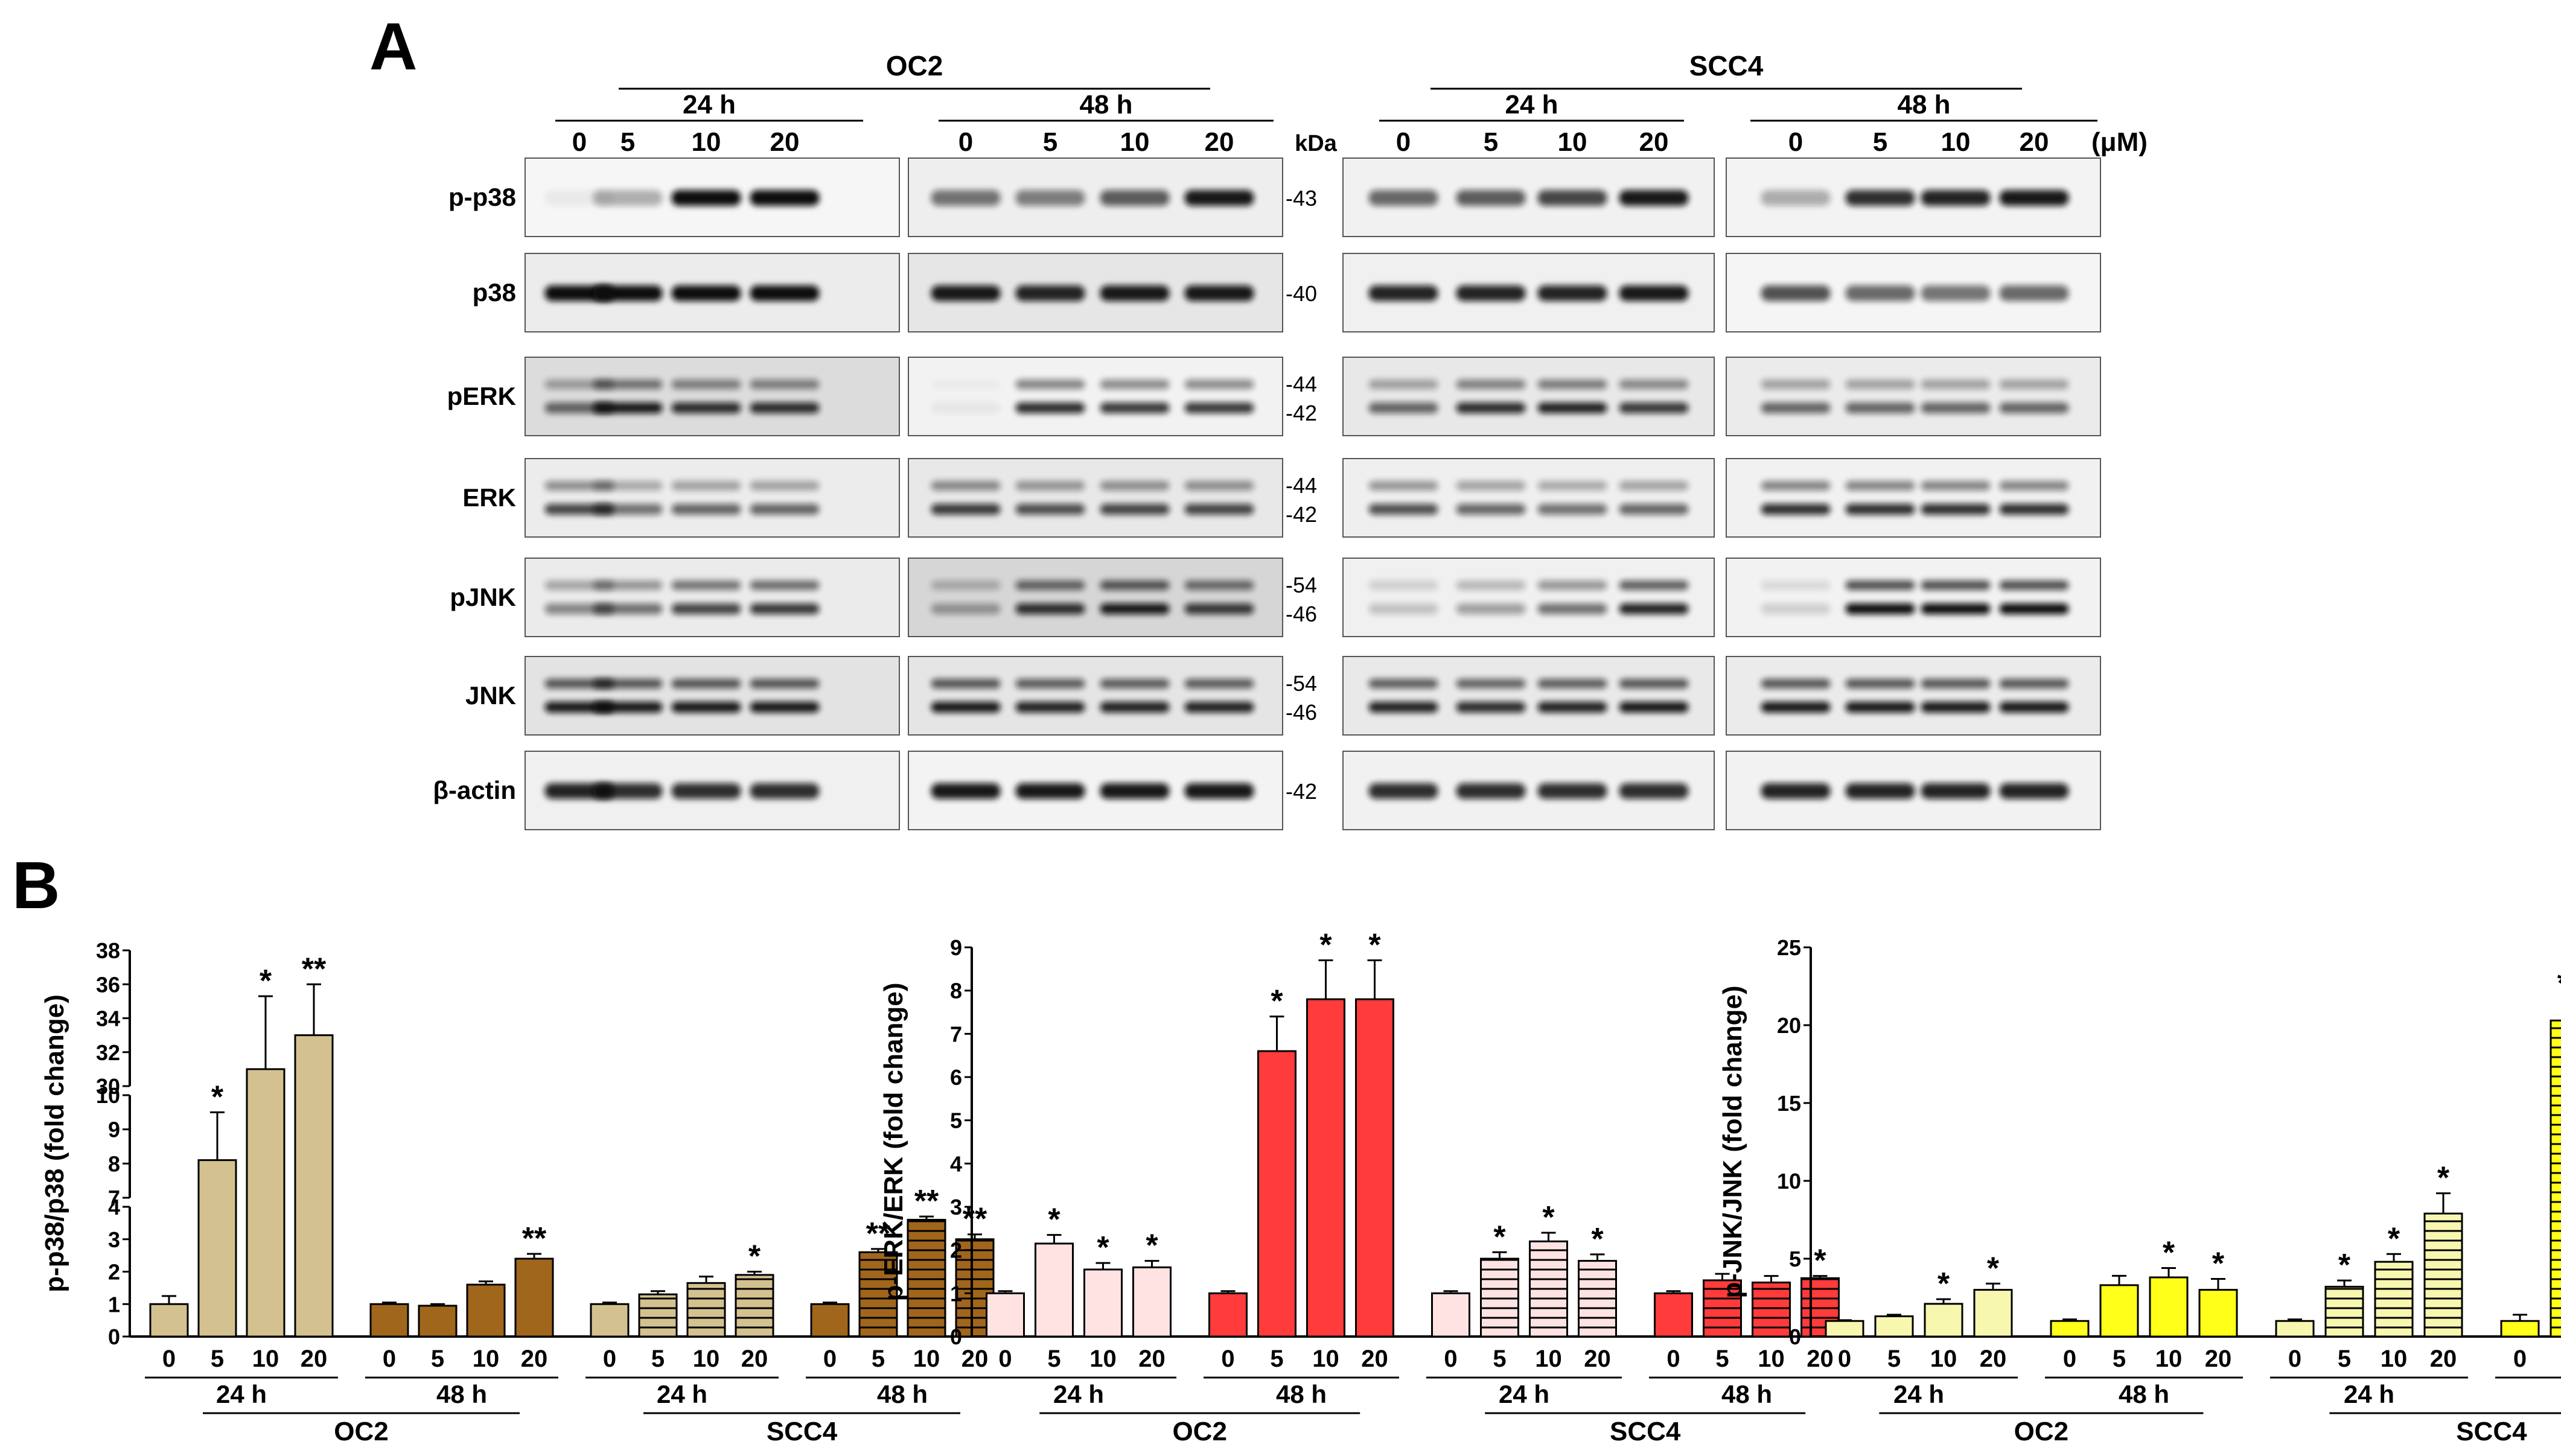 The width and height of the screenshot is (2561, 1456). I want to click on dose-label: 0, so click(965, 142).